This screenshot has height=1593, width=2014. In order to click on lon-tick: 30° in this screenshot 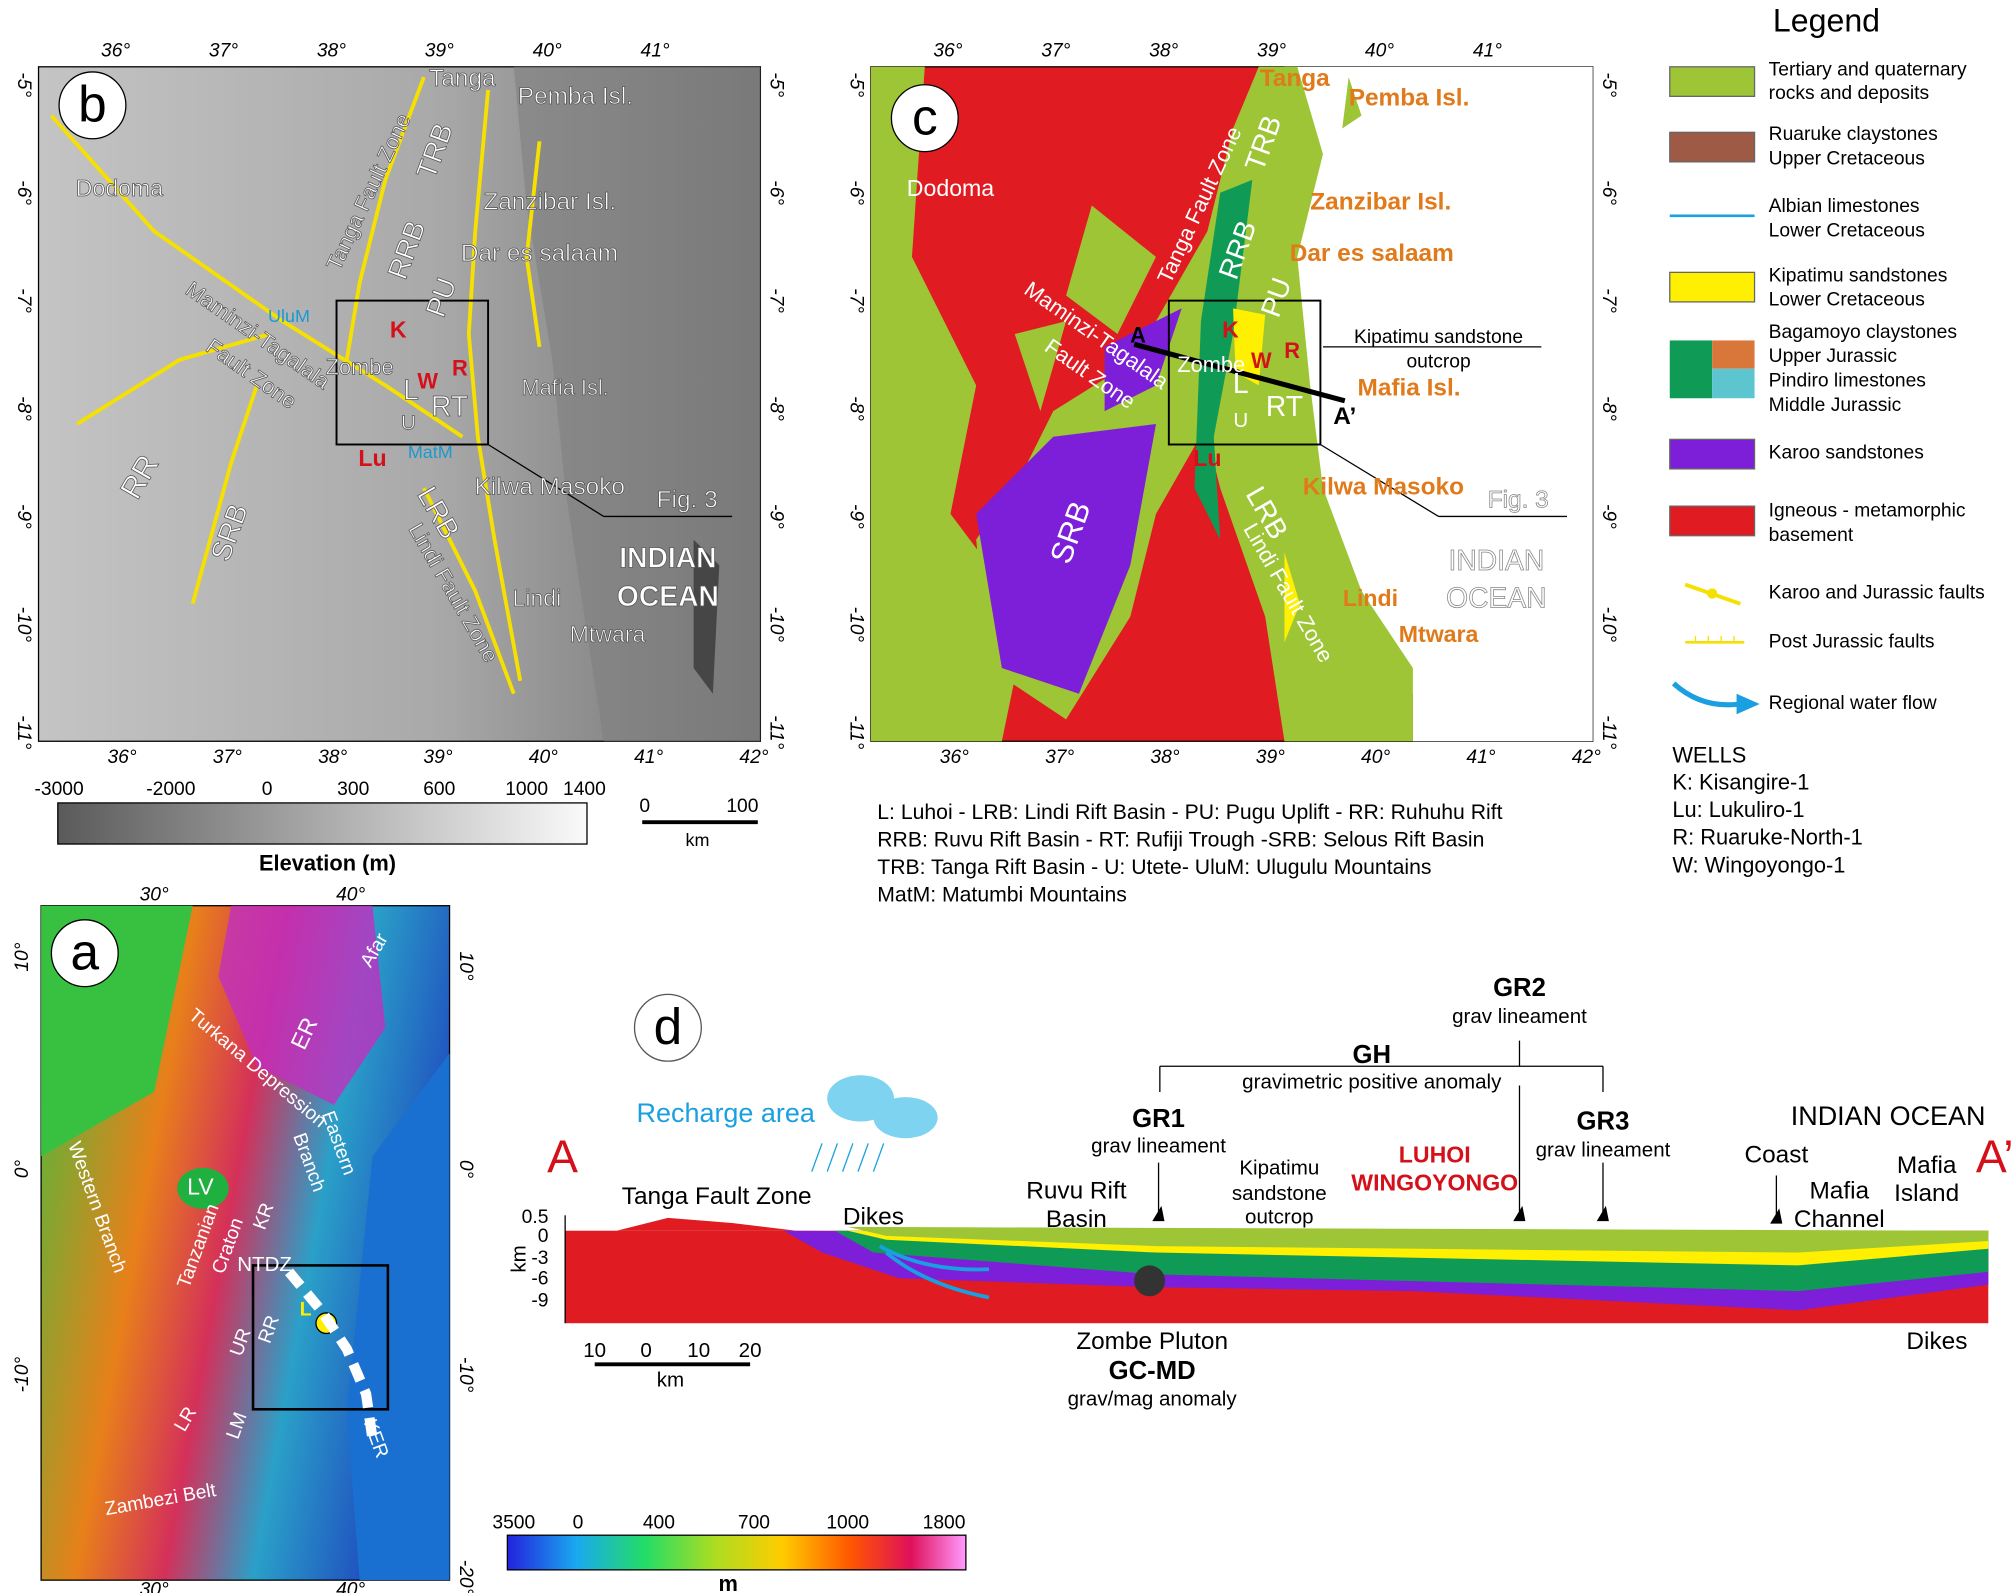, I will do `click(154, 895)`.